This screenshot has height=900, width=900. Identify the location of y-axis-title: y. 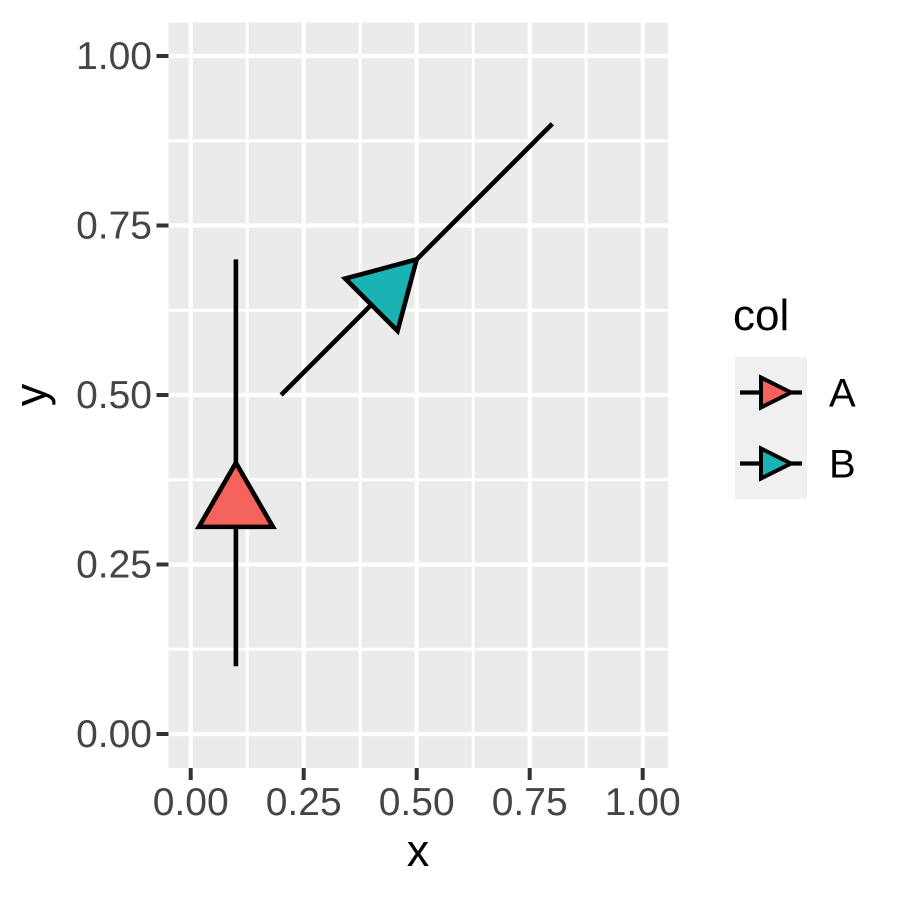
(30, 394).